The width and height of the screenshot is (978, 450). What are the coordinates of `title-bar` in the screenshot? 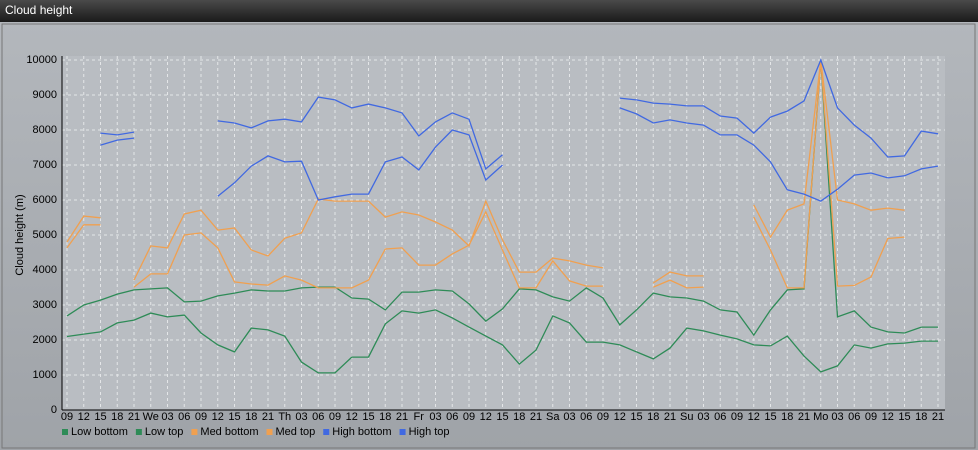 It's located at (489, 11).